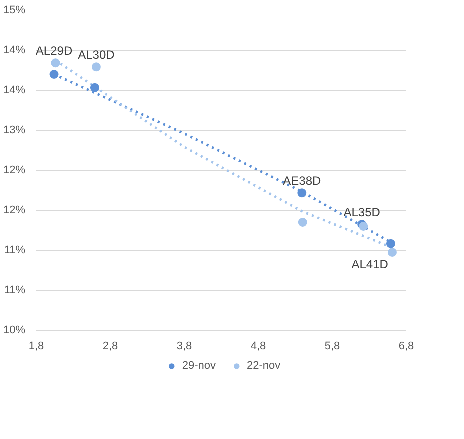 The width and height of the screenshot is (464, 439). Describe the element at coordinates (199, 366) in the screenshot. I see `legend-label: 29-nov` at that location.